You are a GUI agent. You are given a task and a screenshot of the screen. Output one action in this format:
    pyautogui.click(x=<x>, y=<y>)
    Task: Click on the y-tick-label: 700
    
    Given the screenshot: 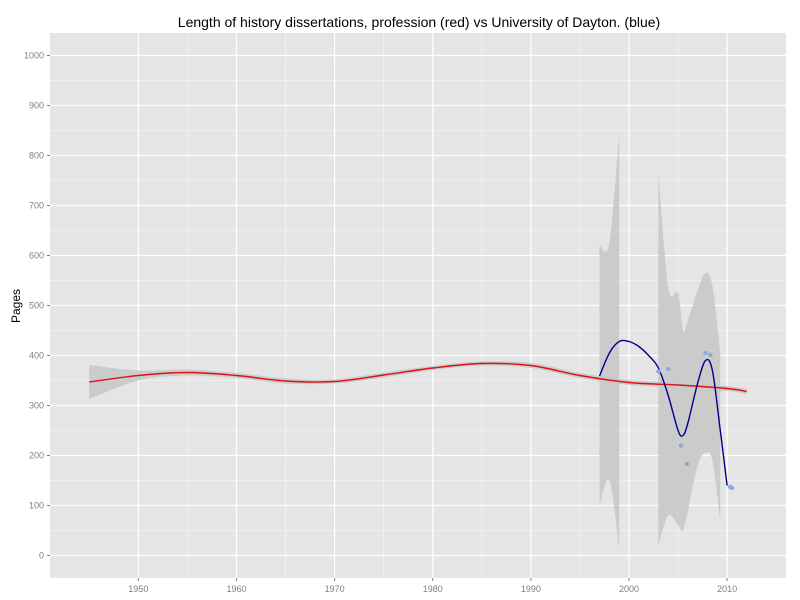 What is the action you would take?
    pyautogui.click(x=36, y=206)
    